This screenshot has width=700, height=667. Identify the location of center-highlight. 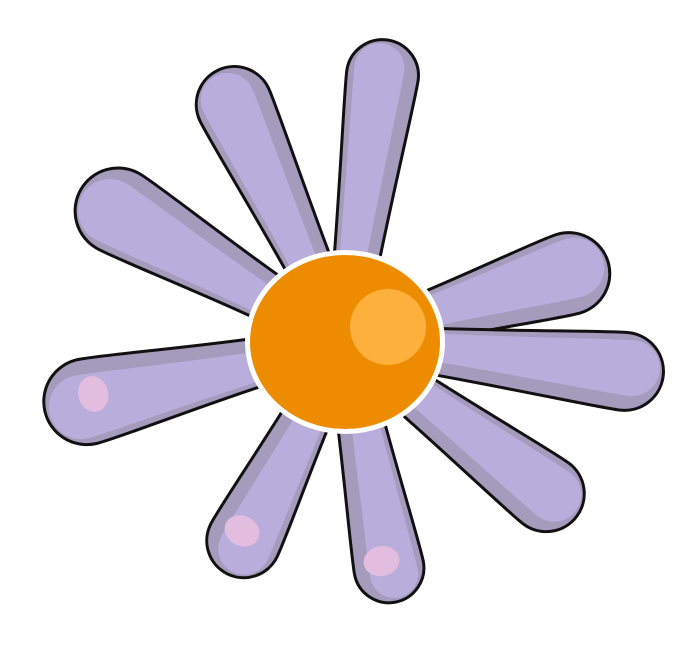
(388, 327).